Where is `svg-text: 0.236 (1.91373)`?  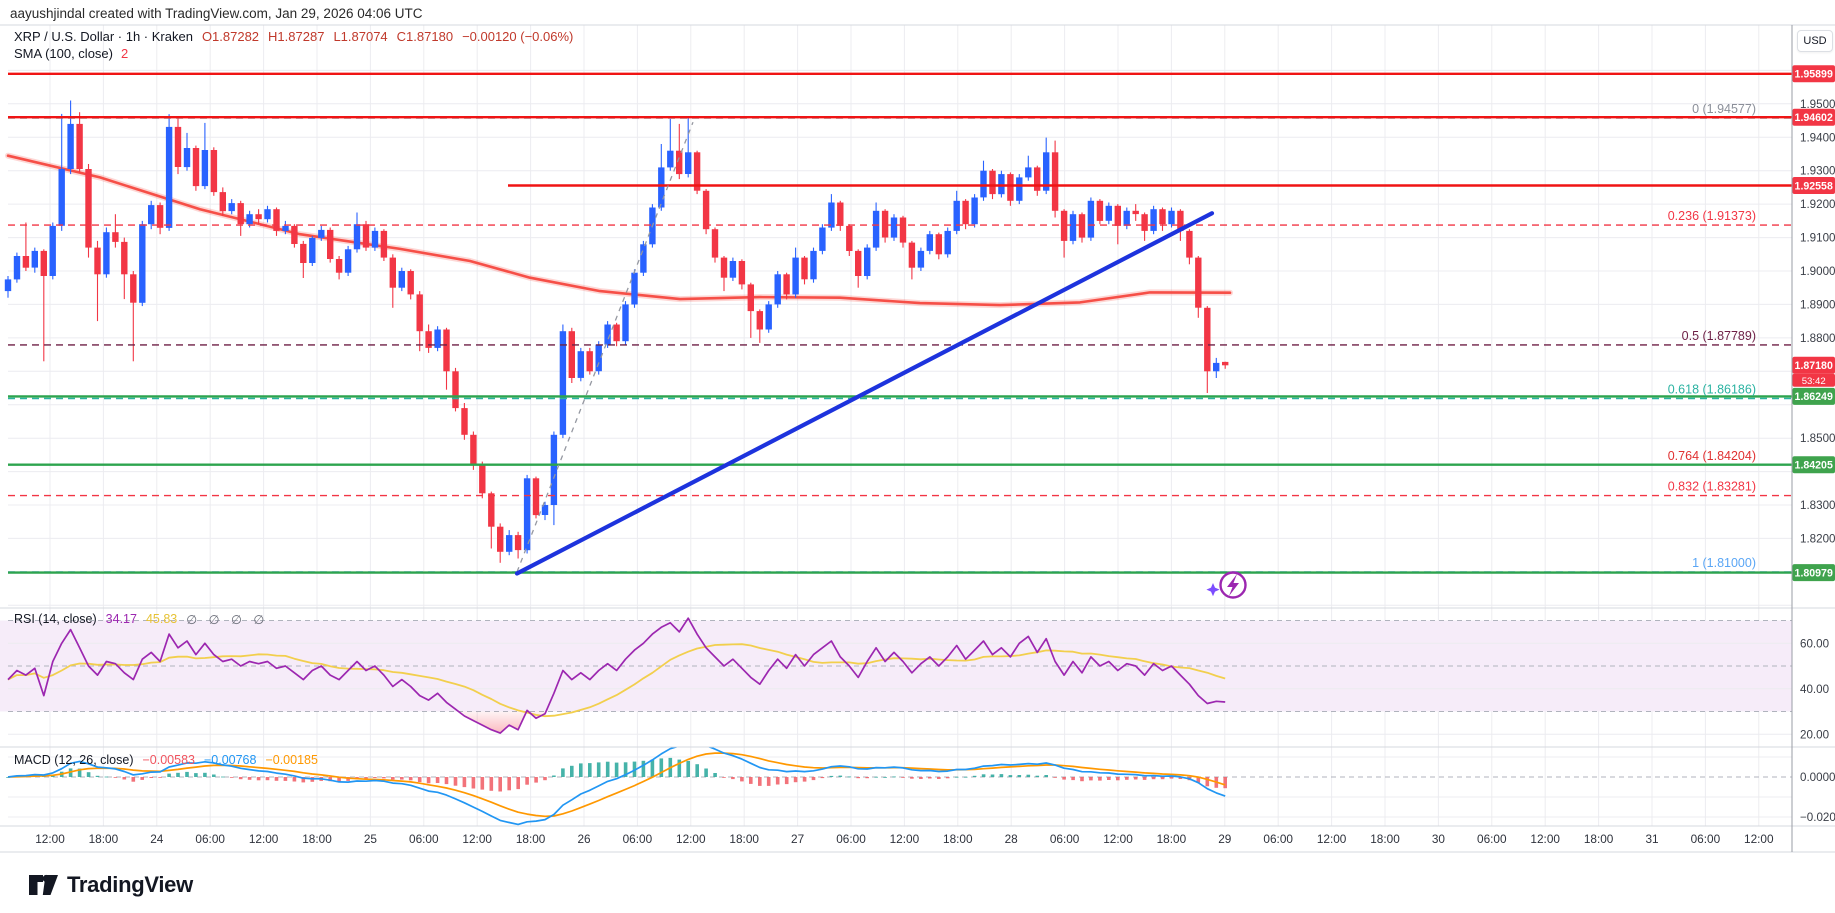 svg-text: 0.236 (1.91373) is located at coordinates (1712, 216).